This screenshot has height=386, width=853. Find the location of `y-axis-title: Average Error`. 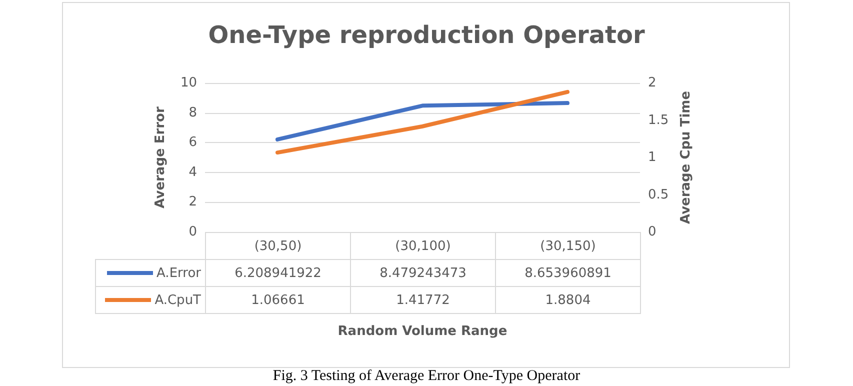

y-axis-title: Average Error is located at coordinates (160, 157).